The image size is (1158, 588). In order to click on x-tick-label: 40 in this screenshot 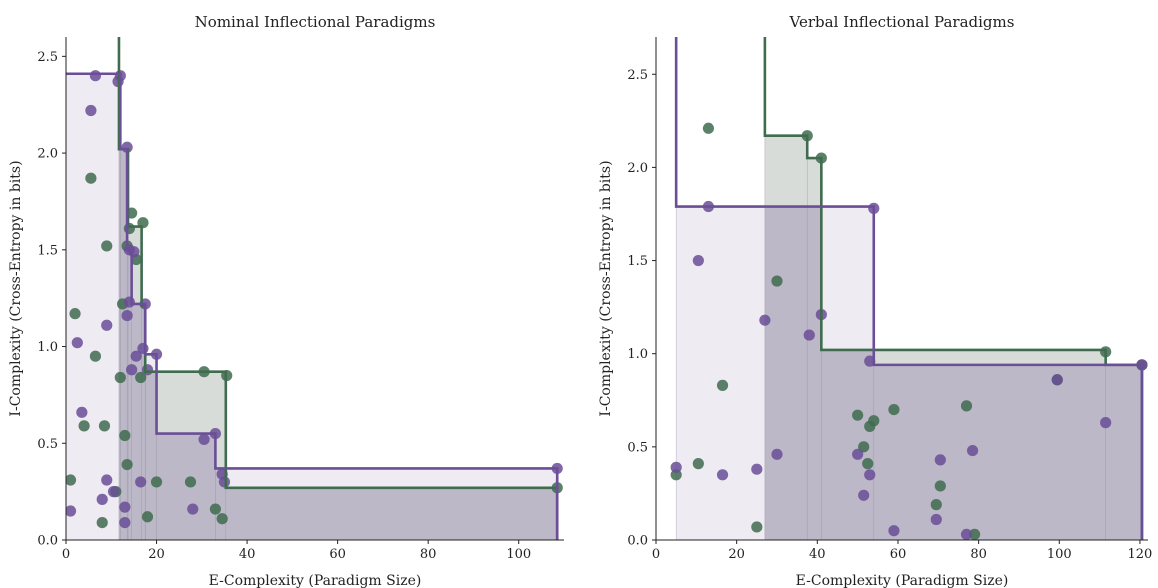, I will do `click(247, 554)`.